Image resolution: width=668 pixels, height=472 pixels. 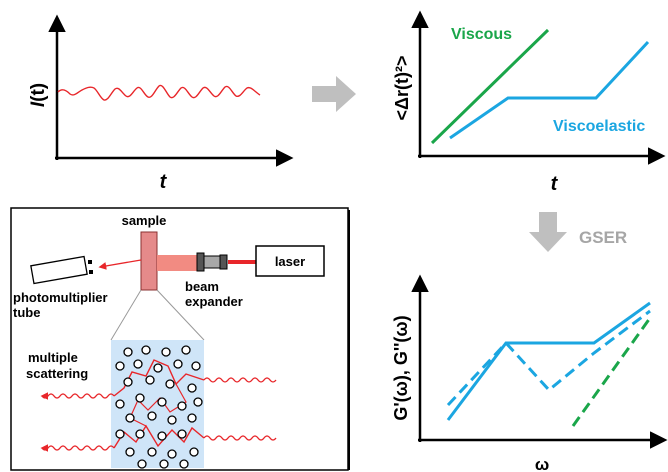 I want to click on expander-label: expander, so click(x=214, y=301).